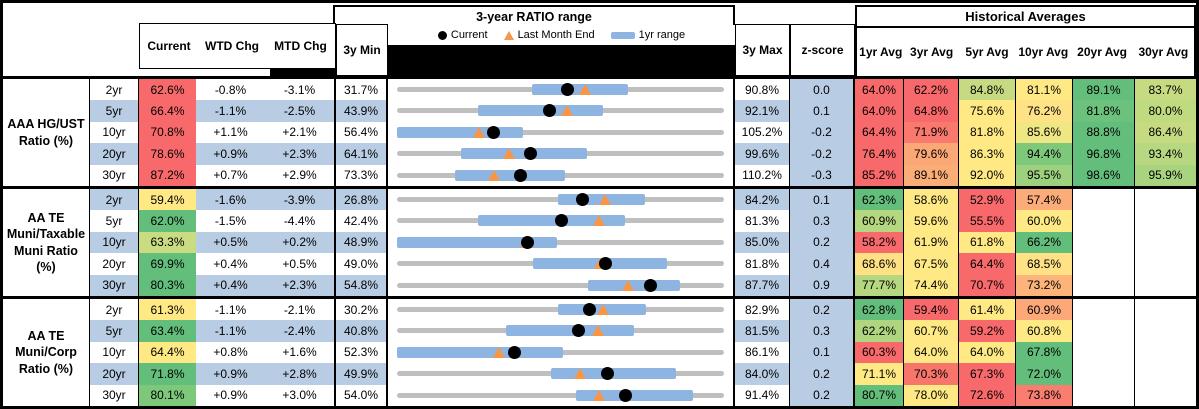 This screenshot has height=409, width=1199. Describe the element at coordinates (167, 200) in the screenshot. I see `current-cell: 59.4%` at that location.